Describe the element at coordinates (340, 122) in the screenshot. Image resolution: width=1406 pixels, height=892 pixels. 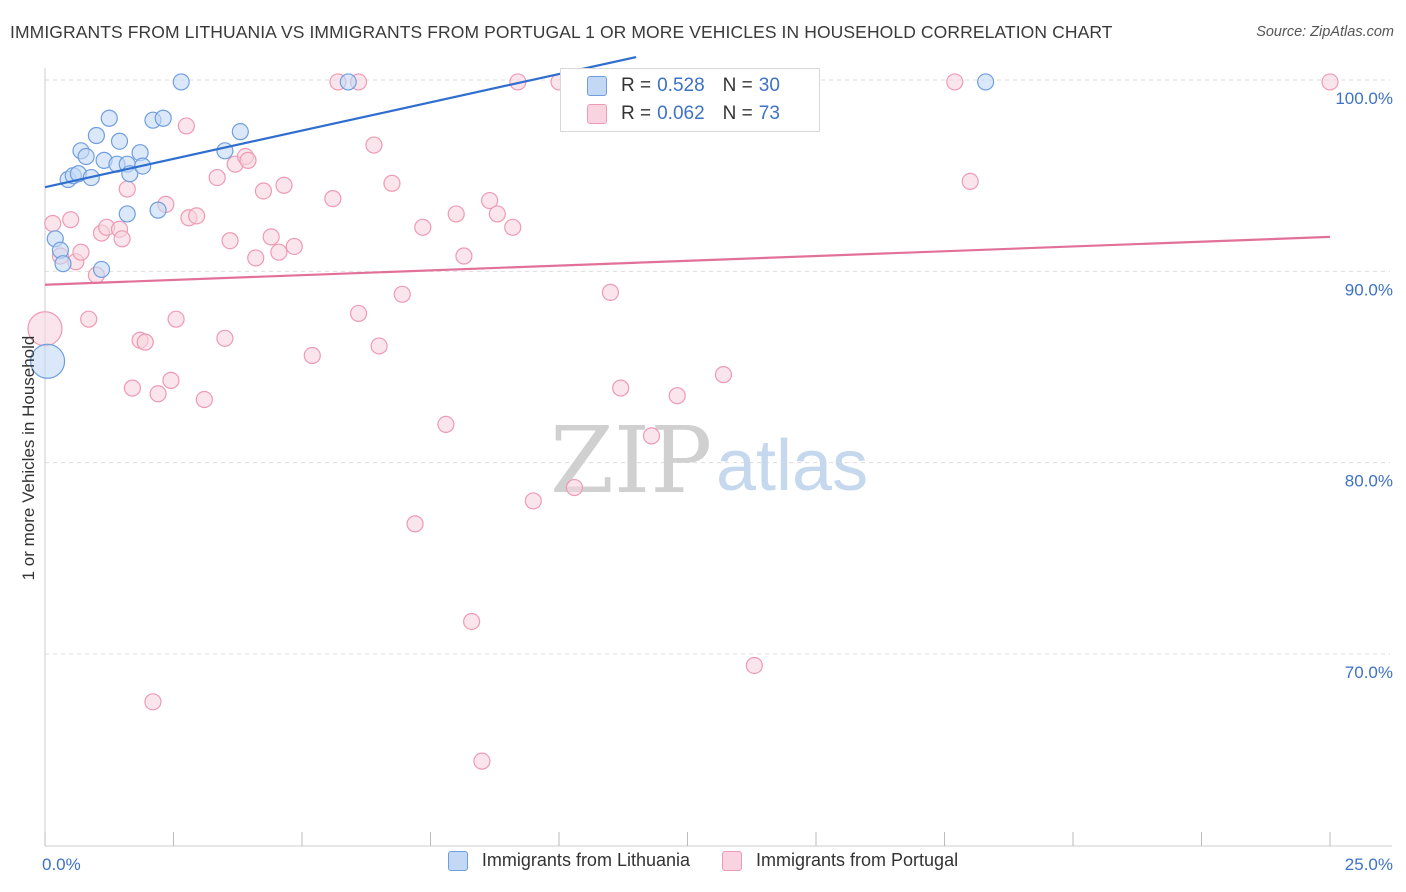
I see `lithuania-trend-line` at that location.